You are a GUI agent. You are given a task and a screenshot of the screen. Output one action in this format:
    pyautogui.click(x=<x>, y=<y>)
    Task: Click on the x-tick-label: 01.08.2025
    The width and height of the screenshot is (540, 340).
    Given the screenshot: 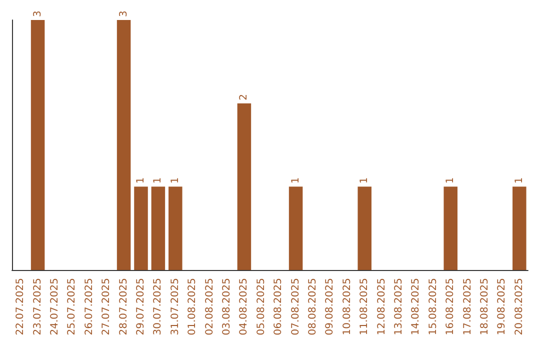 What is the action you would take?
    pyautogui.click(x=192, y=307)
    